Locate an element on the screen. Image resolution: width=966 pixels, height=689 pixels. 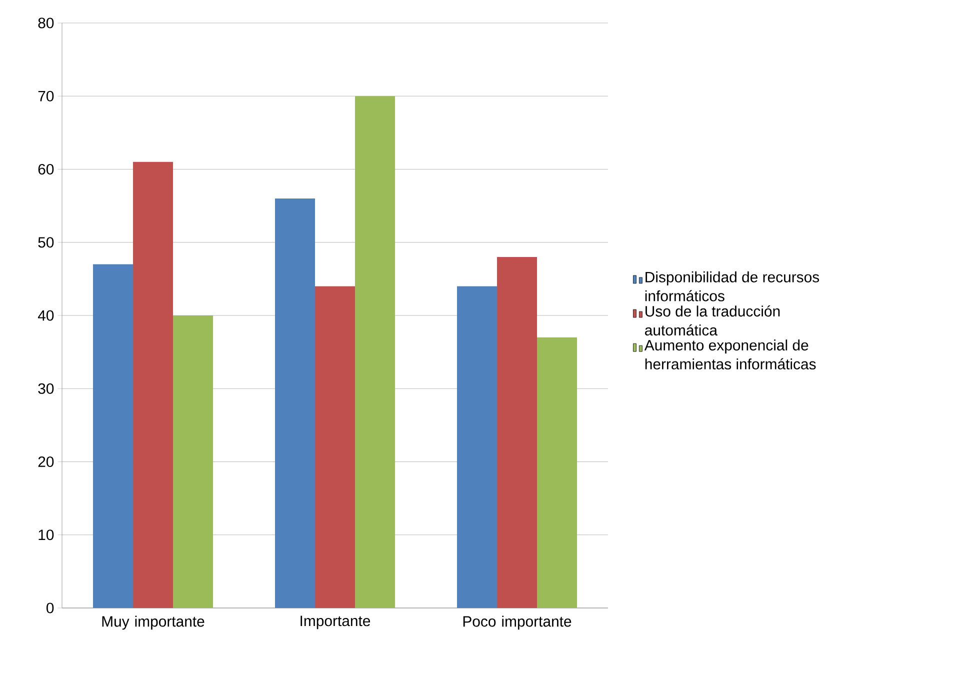
y-tick-label: 40 is located at coordinates (46, 315).